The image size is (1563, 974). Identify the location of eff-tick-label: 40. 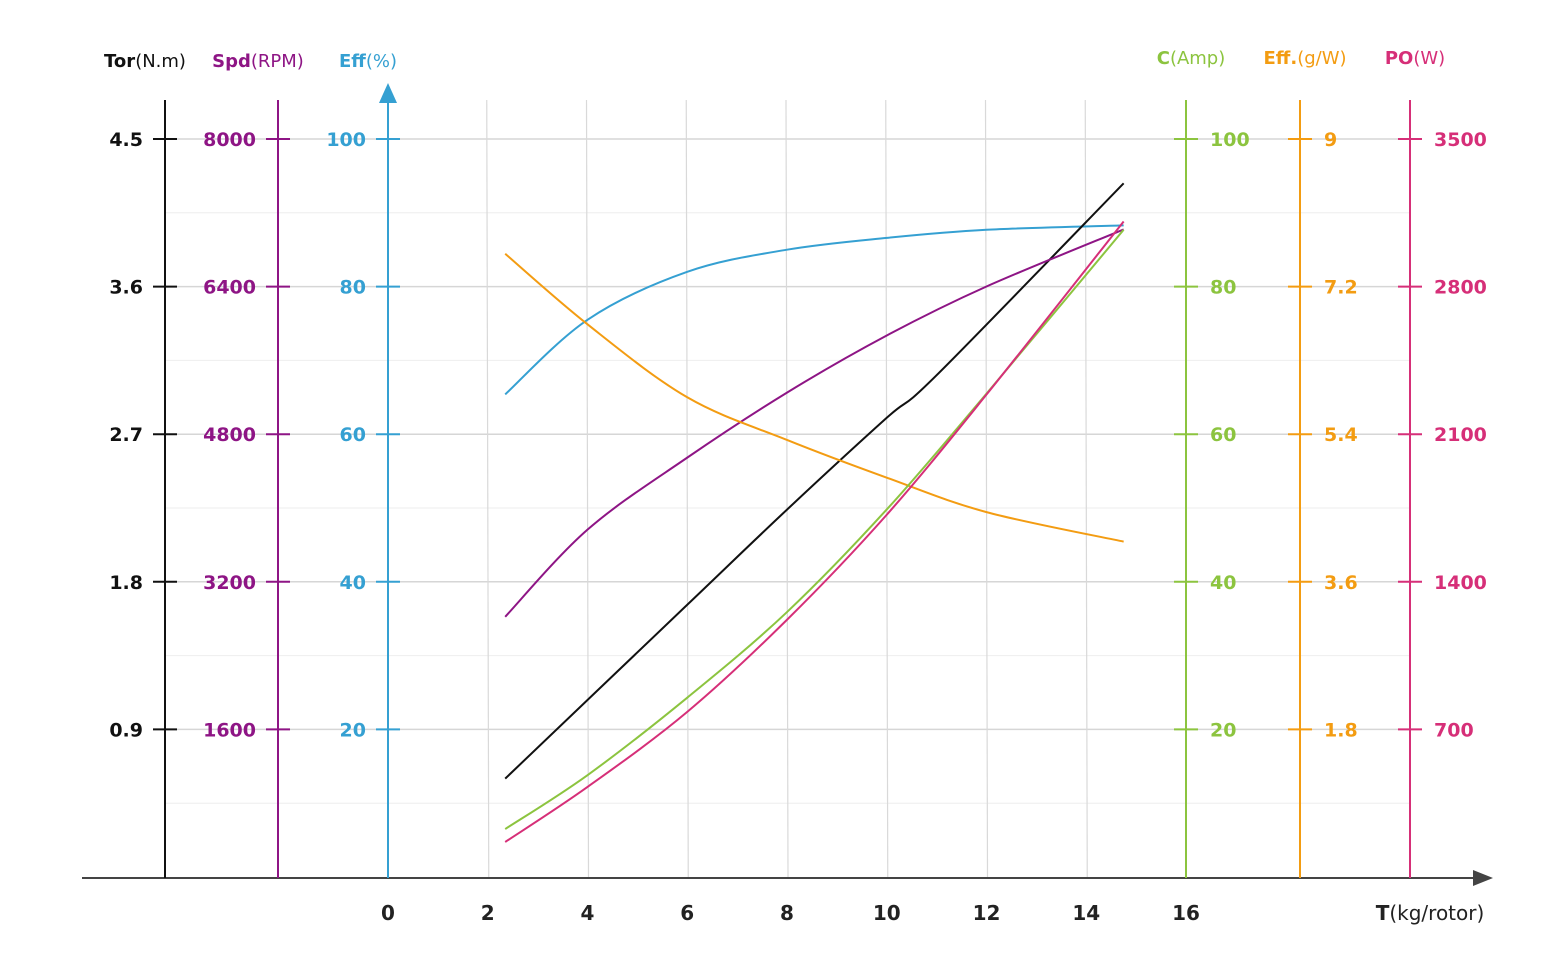
(353, 583).